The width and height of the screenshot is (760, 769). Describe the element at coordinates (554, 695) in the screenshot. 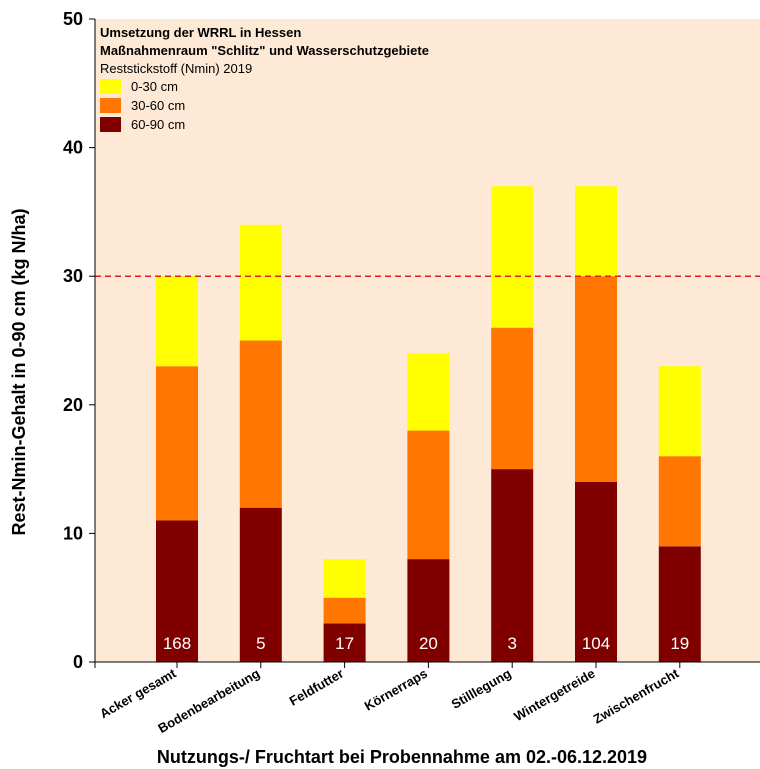

I see `x-tick-label: Wintergetreide` at that location.